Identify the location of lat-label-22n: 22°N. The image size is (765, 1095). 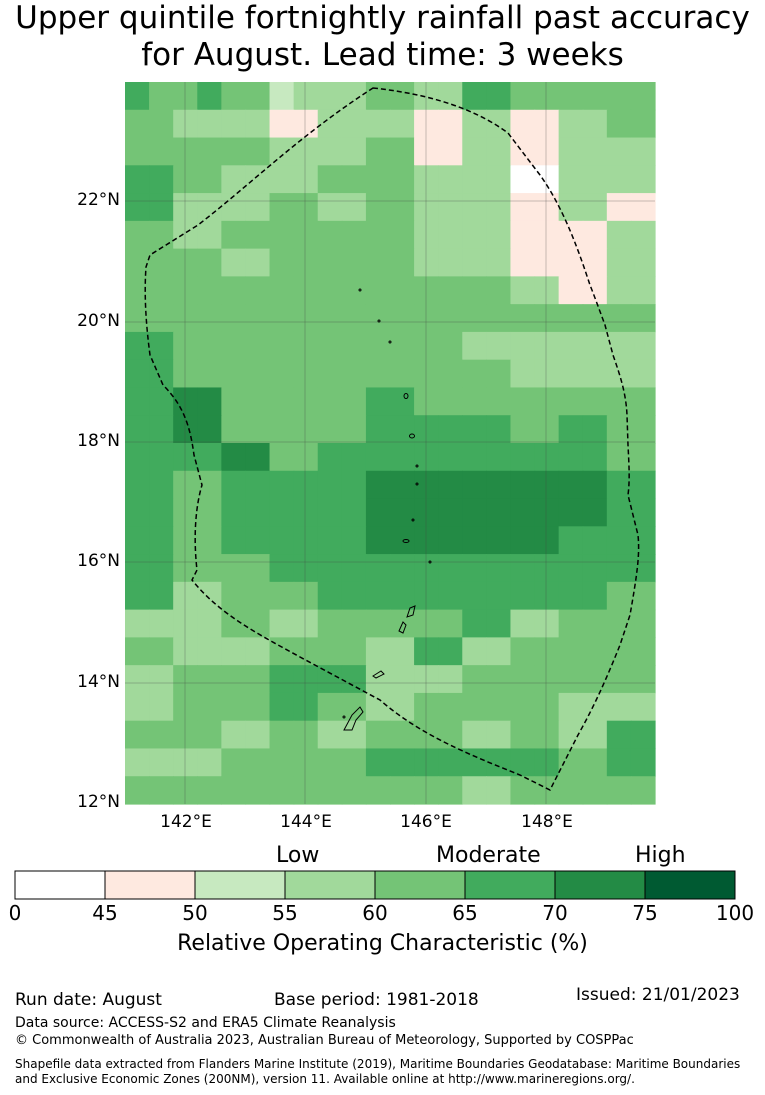
(98, 200).